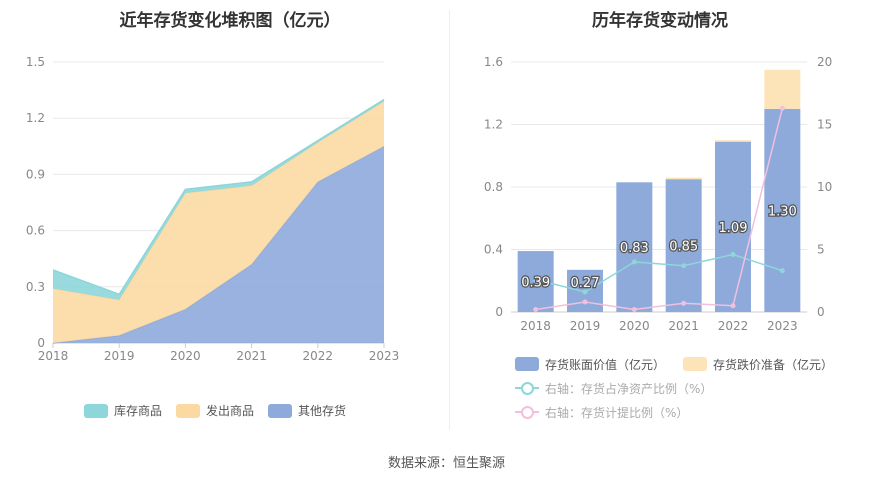  Describe the element at coordinates (493, 62) in the screenshot. I see `y-tick-label: 1.6` at that location.